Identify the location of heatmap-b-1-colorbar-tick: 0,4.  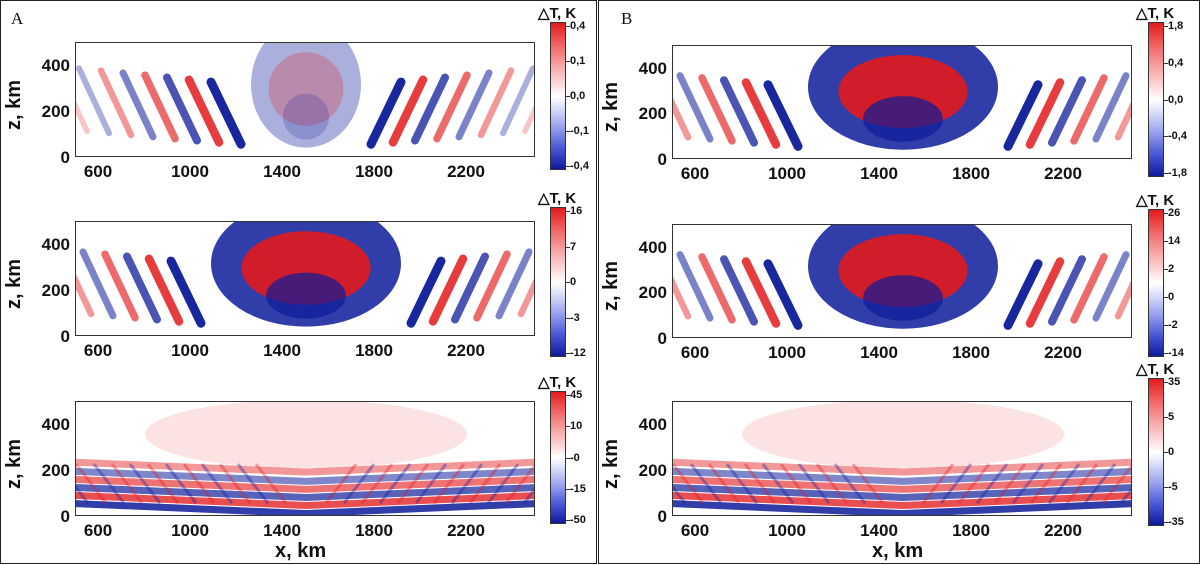
(1176, 62).